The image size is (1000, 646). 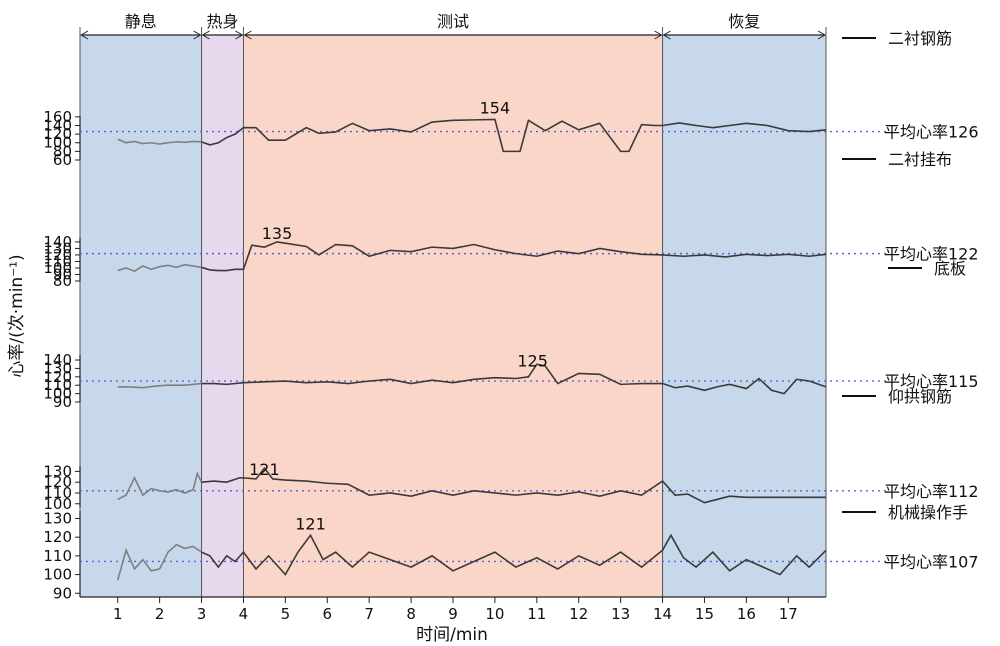 I want to click on mean-label: 平均心率112, so click(x=931, y=491).